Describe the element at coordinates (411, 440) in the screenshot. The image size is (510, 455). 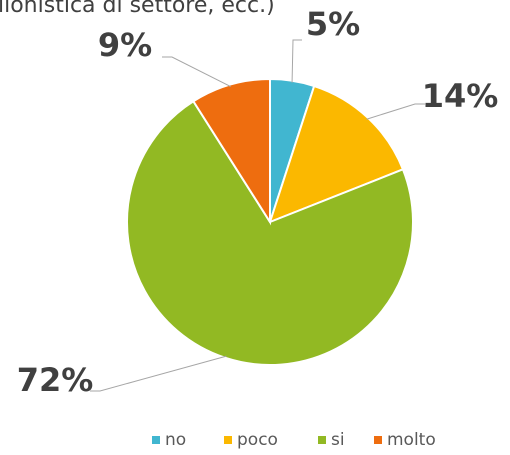
I see `legend-label: molto` at that location.